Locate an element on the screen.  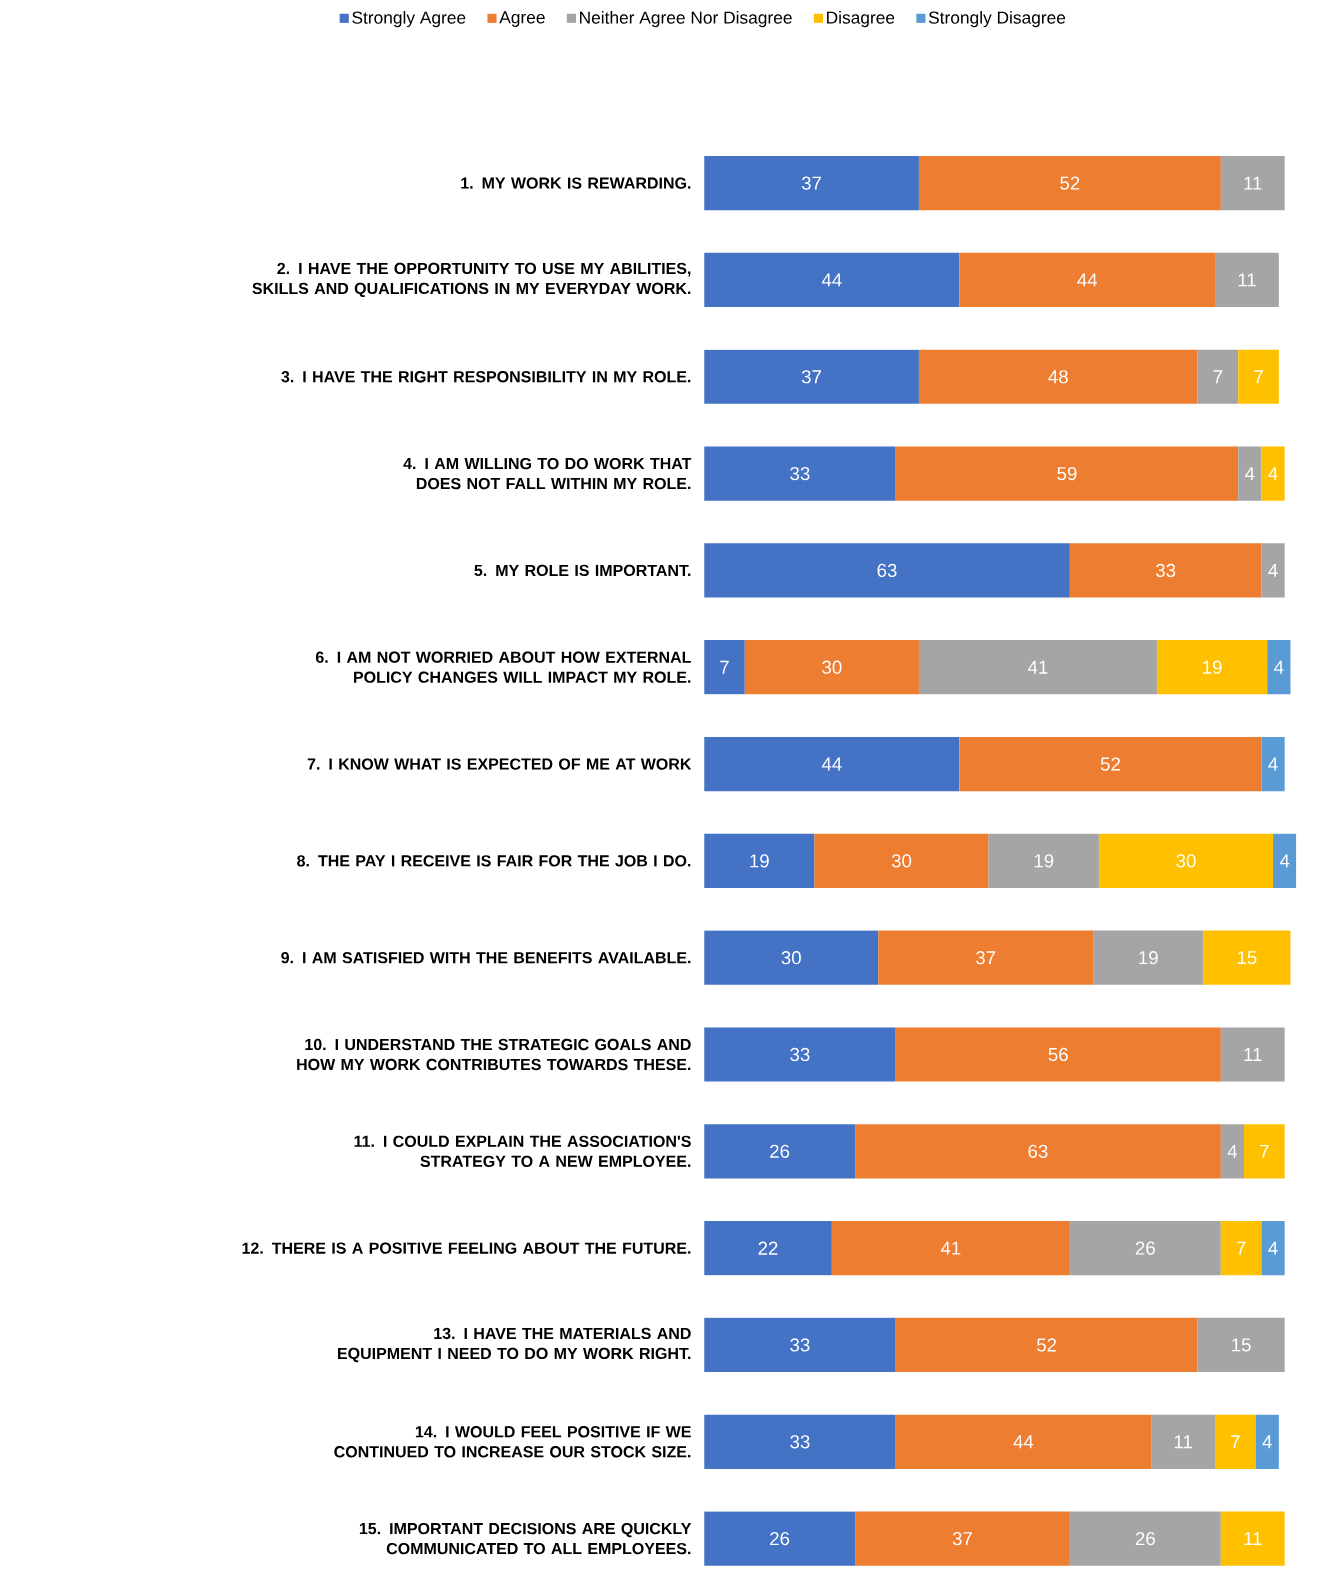
data-label: 48 is located at coordinates (1058, 377).